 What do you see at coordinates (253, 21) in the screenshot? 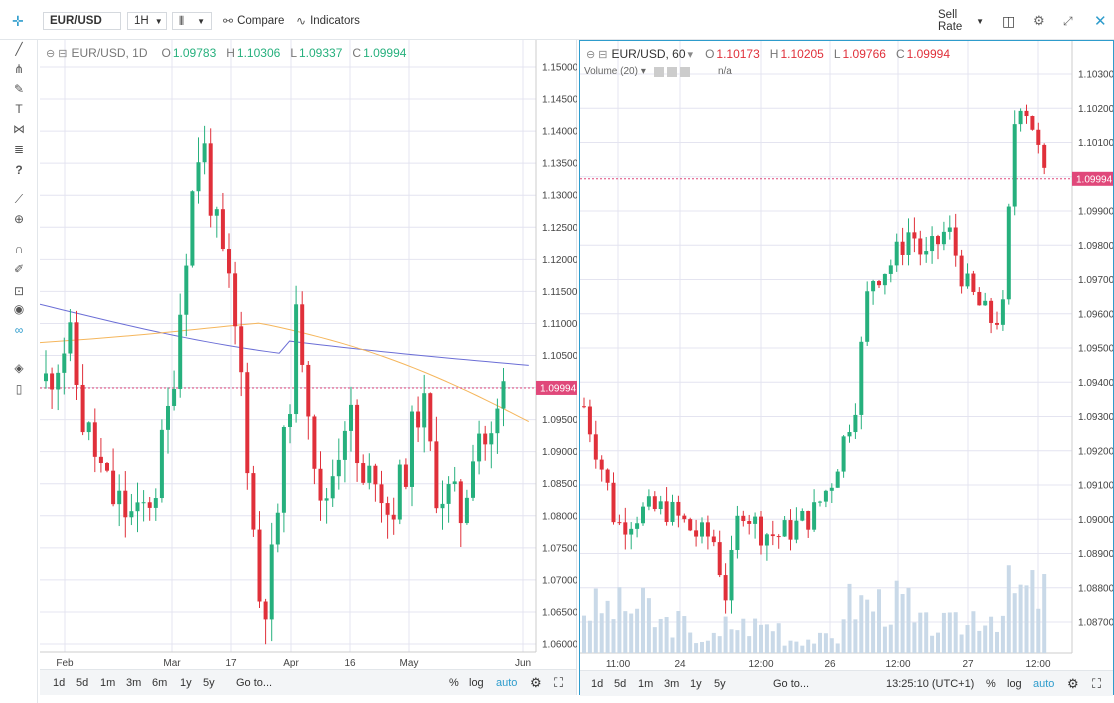
I see `compare-button: ⚯ Compare` at bounding box center [253, 21].